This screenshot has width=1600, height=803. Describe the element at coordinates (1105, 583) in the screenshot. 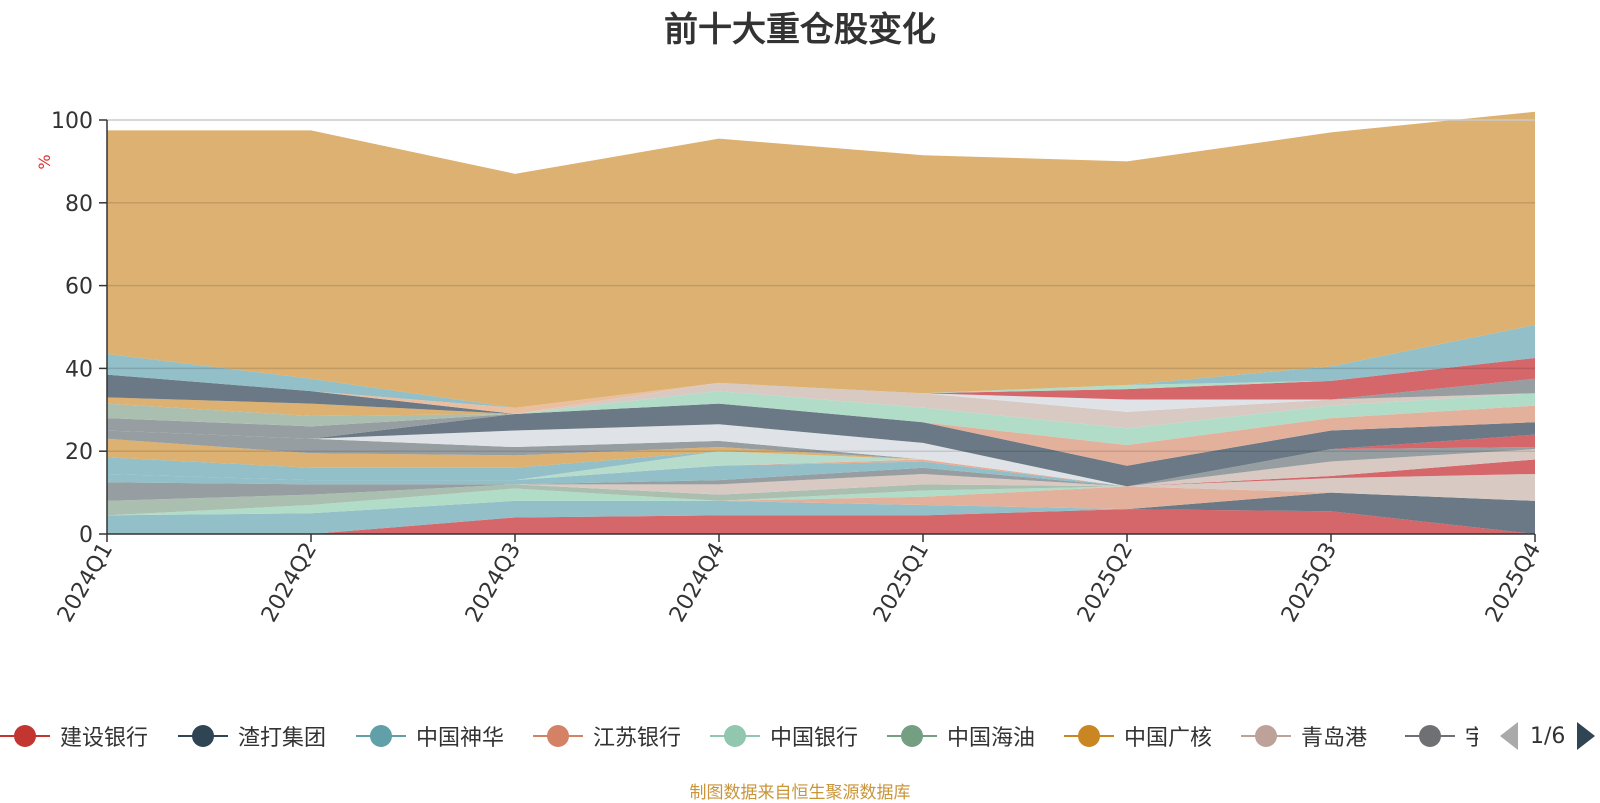

I see `x-tick-label: 2025Q2` at that location.